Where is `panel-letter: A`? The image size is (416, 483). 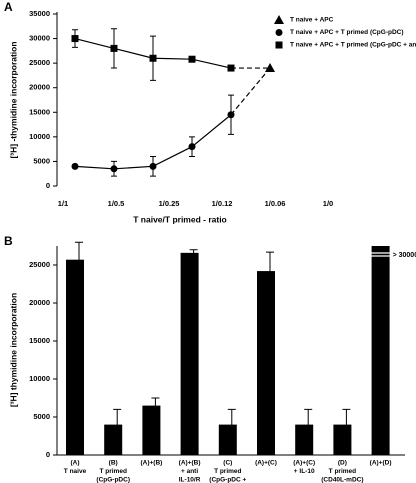 panel-letter: A is located at coordinates (8, 7).